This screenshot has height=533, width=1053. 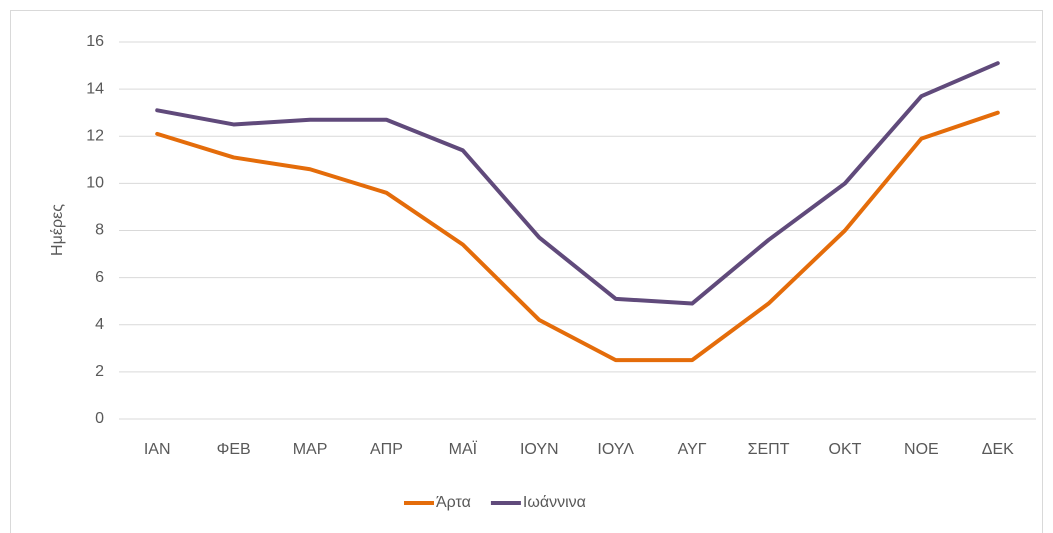 What do you see at coordinates (95, 41) in the screenshot?
I see `y-tick-label: 16` at bounding box center [95, 41].